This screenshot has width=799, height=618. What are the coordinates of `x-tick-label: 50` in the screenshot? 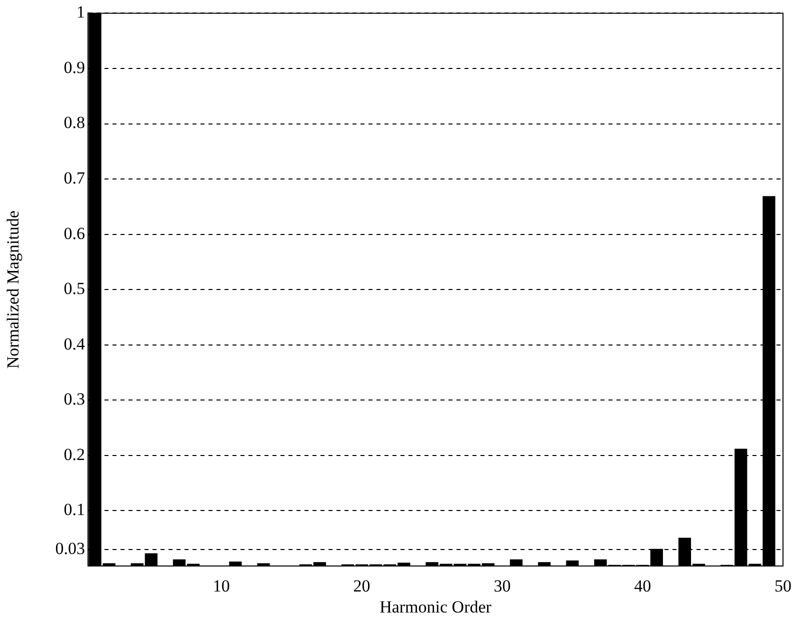 It's located at (783, 586).